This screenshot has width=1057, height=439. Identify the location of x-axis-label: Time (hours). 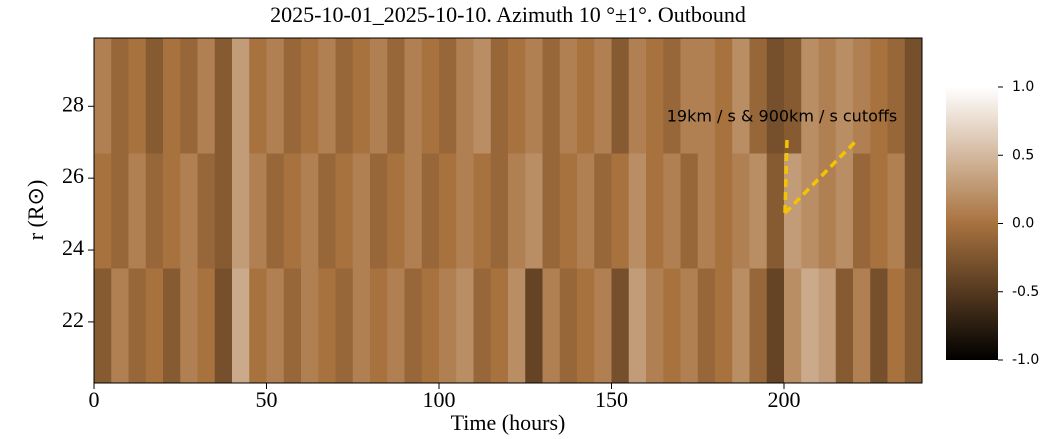
(508, 422).